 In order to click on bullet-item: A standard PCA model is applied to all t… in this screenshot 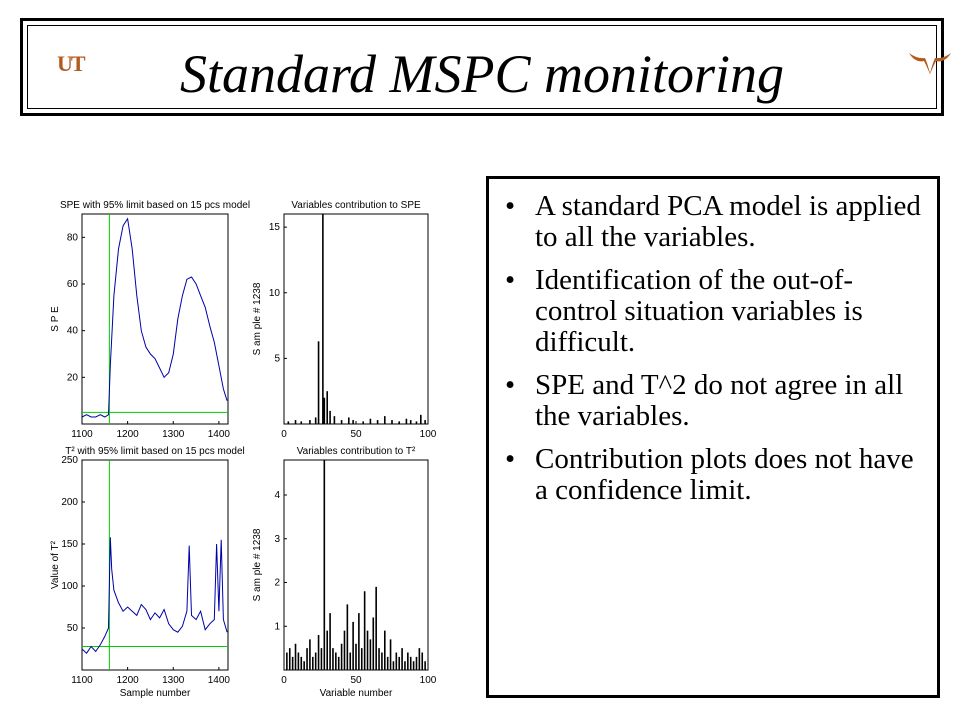, I will do `click(721, 222)`.